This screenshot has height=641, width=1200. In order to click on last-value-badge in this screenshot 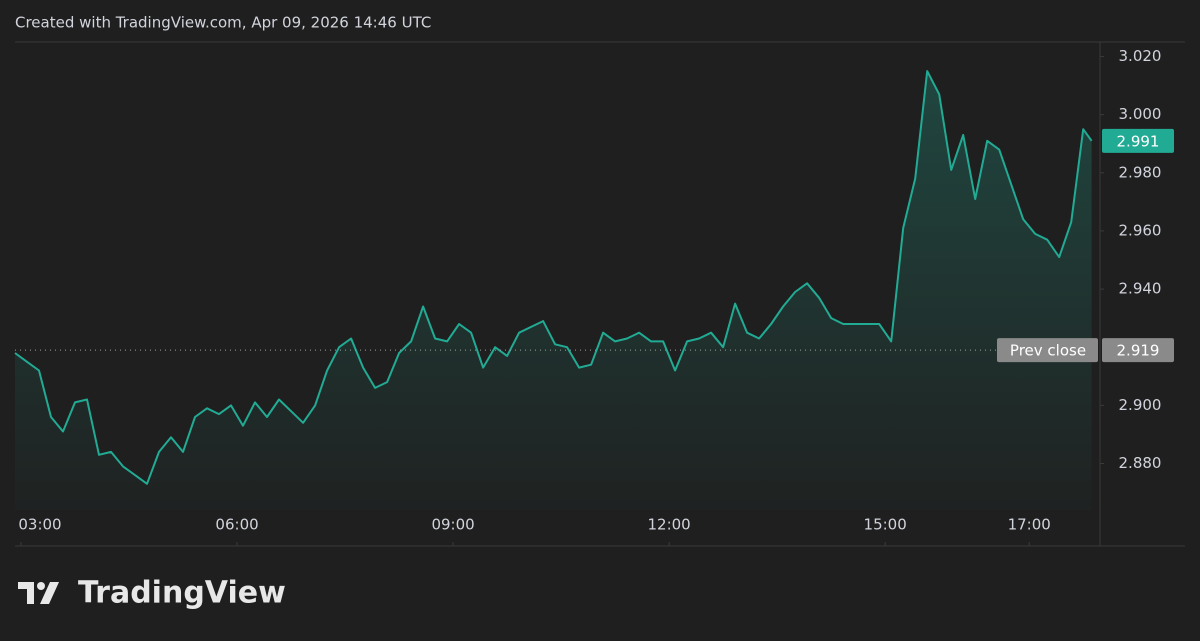, I will do `click(1138, 140)`.